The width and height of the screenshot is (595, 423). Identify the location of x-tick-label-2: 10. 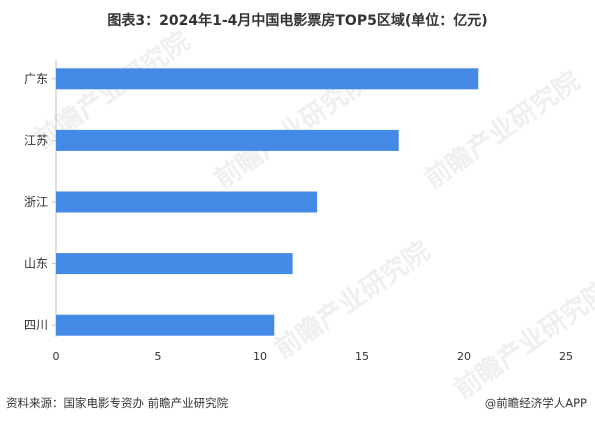
(260, 356).